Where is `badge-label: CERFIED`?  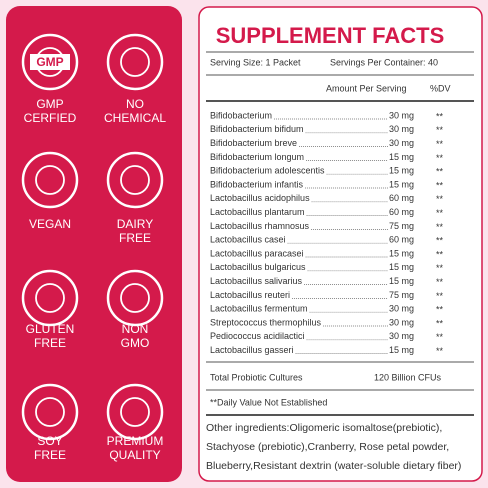 badge-label: CERFIED is located at coordinates (50, 118).